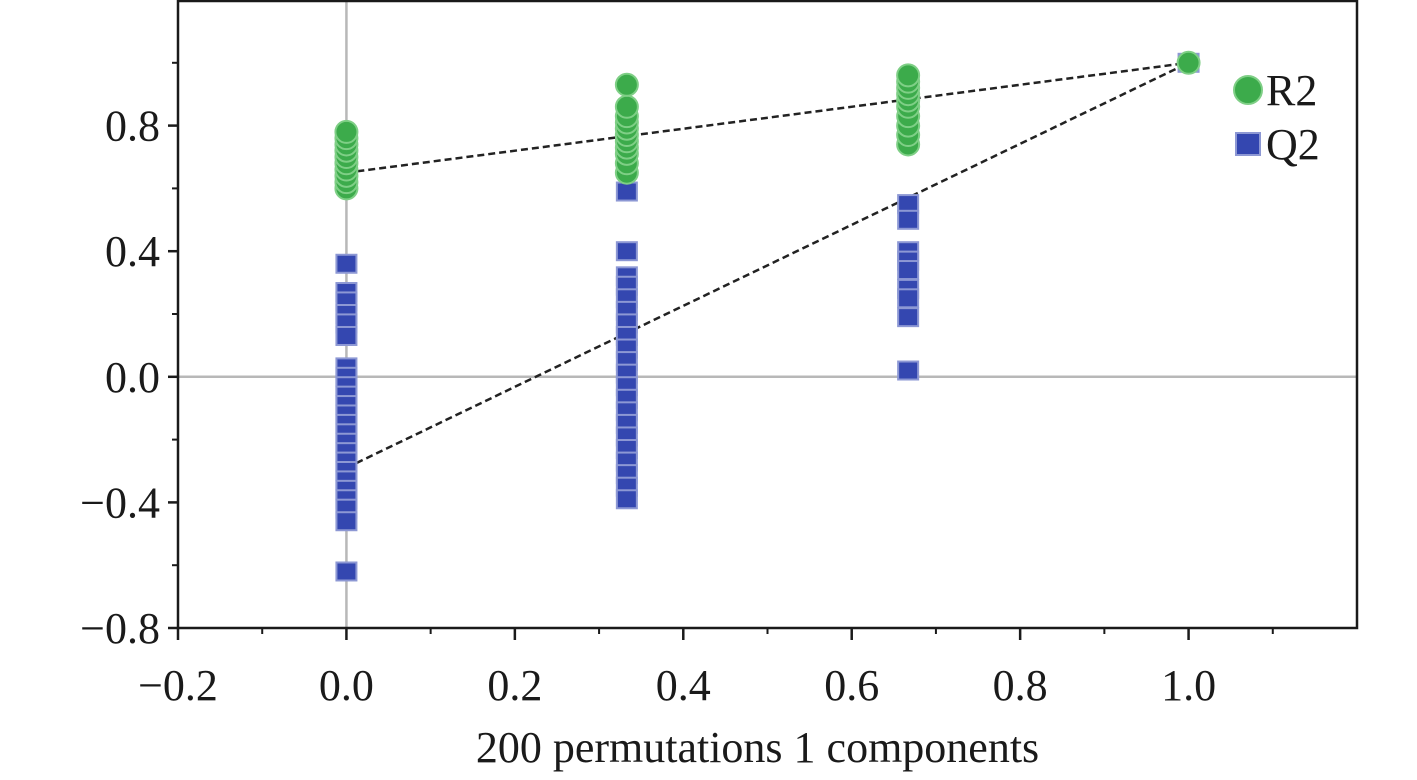 The height and width of the screenshot is (780, 1417). What do you see at coordinates (178, 685) in the screenshot?
I see `x-tick-label: −0.2` at bounding box center [178, 685].